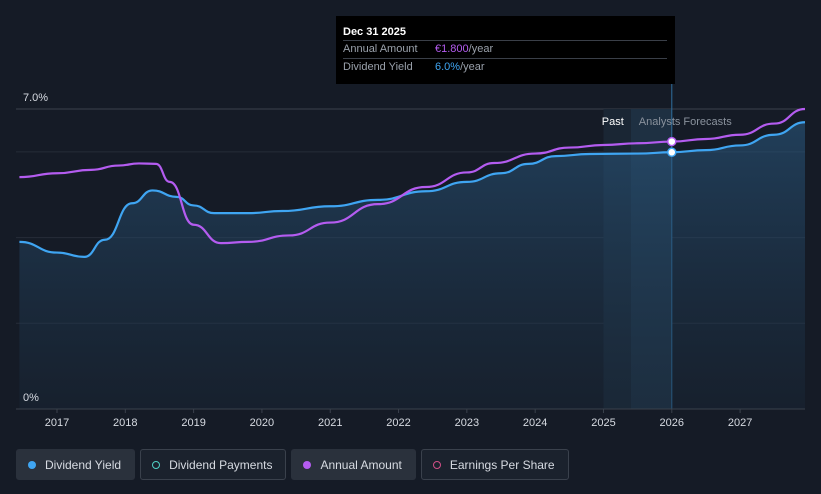 The height and width of the screenshot is (494, 821). Describe the element at coordinates (83, 464) in the screenshot. I see `legend-label: Dividend Yield` at that location.